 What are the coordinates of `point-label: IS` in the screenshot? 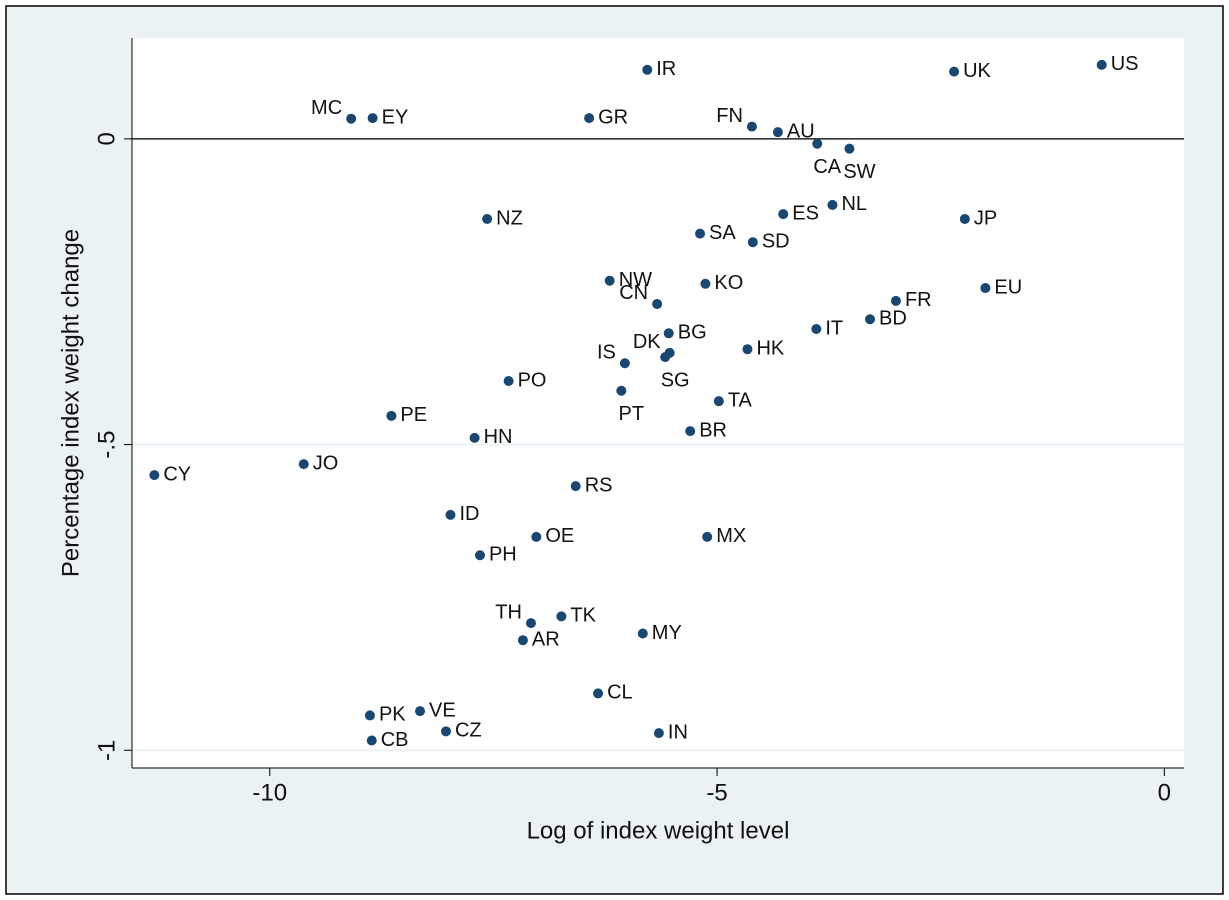 It's located at (606, 353).